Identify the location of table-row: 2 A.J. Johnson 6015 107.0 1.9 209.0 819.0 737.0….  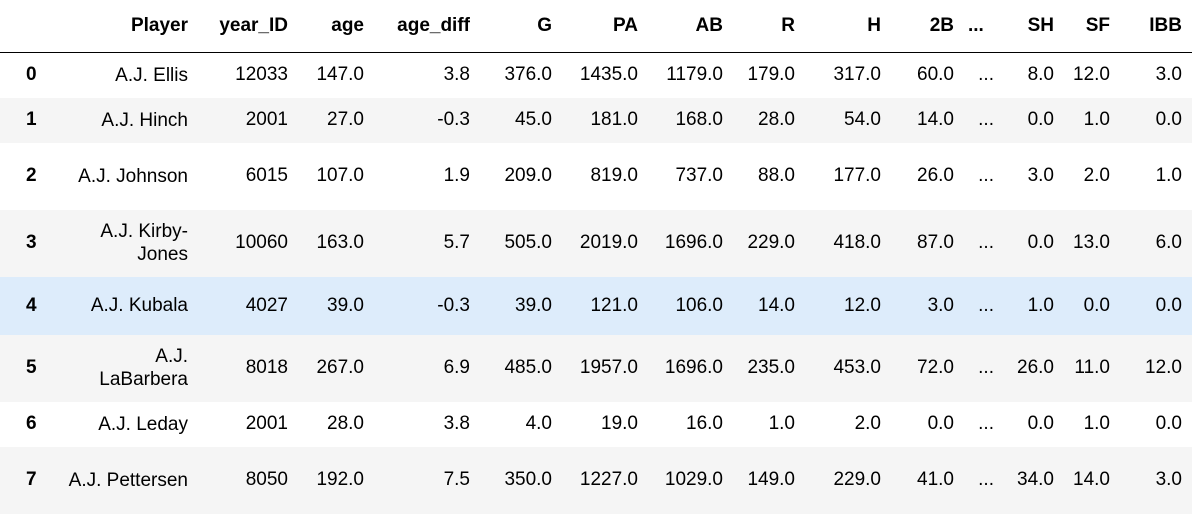
(596, 176).